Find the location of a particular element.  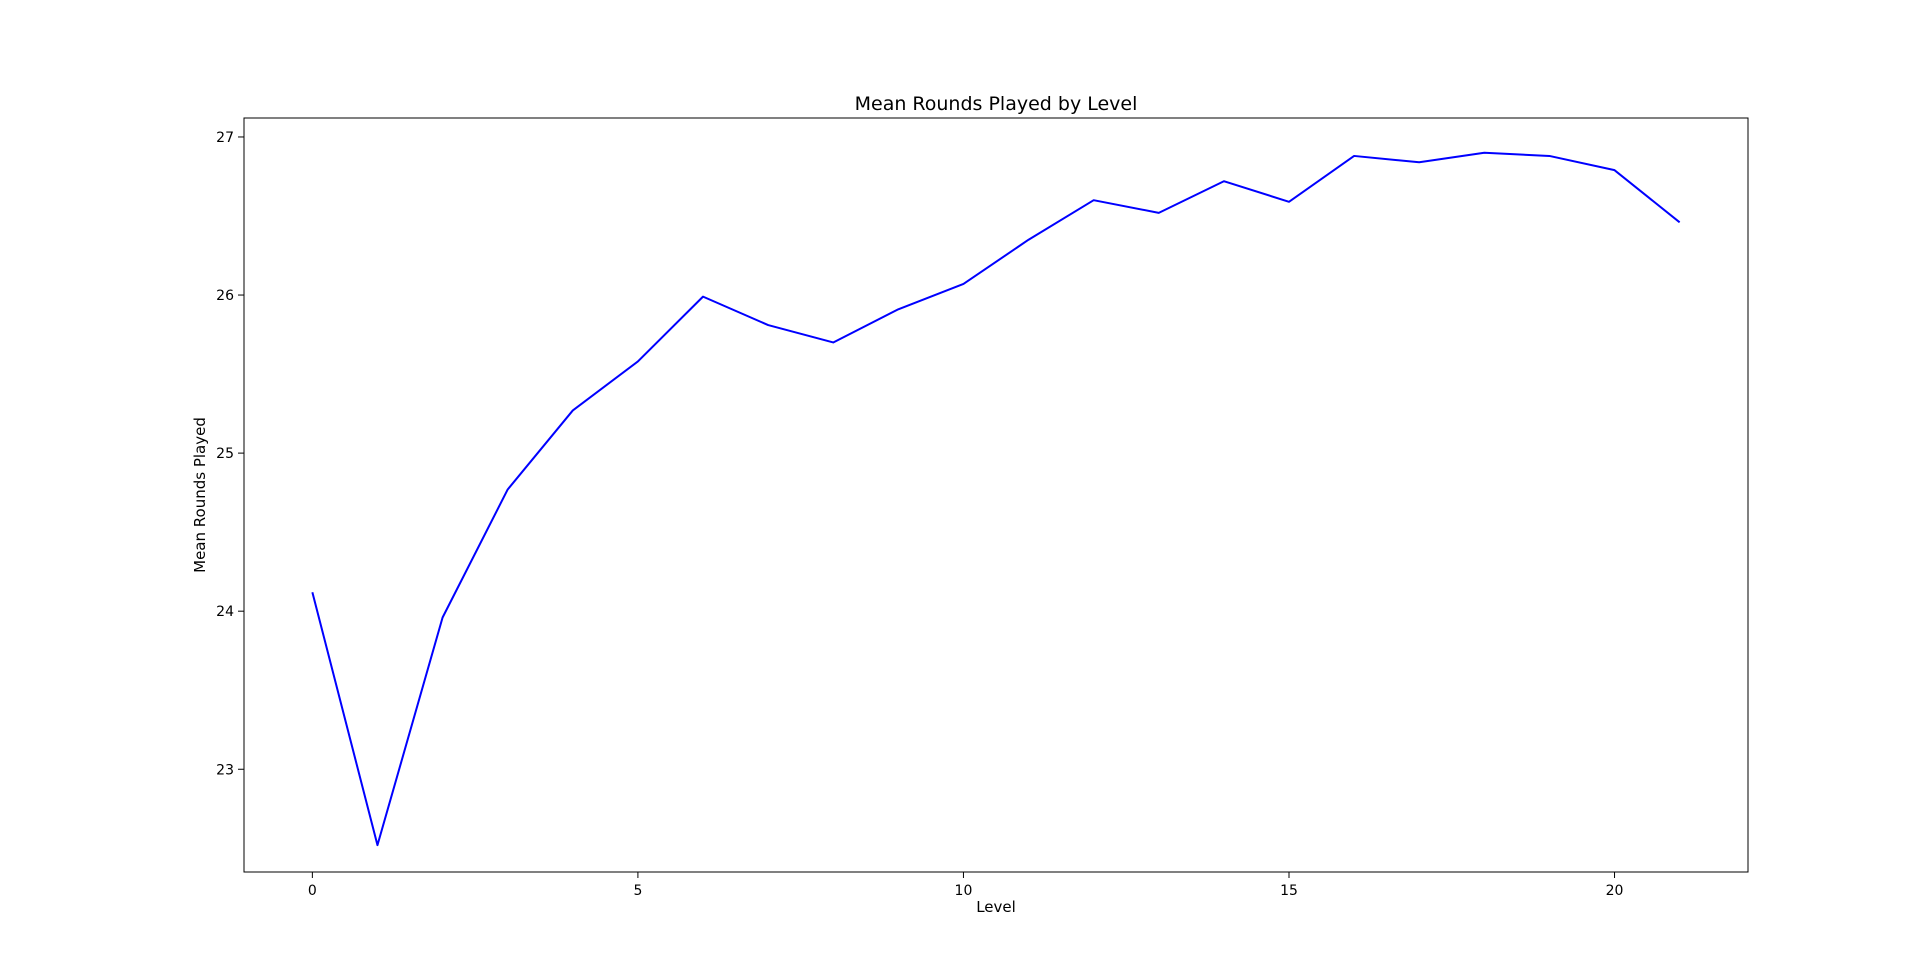

x-tick-label: 15 is located at coordinates (1289, 891).